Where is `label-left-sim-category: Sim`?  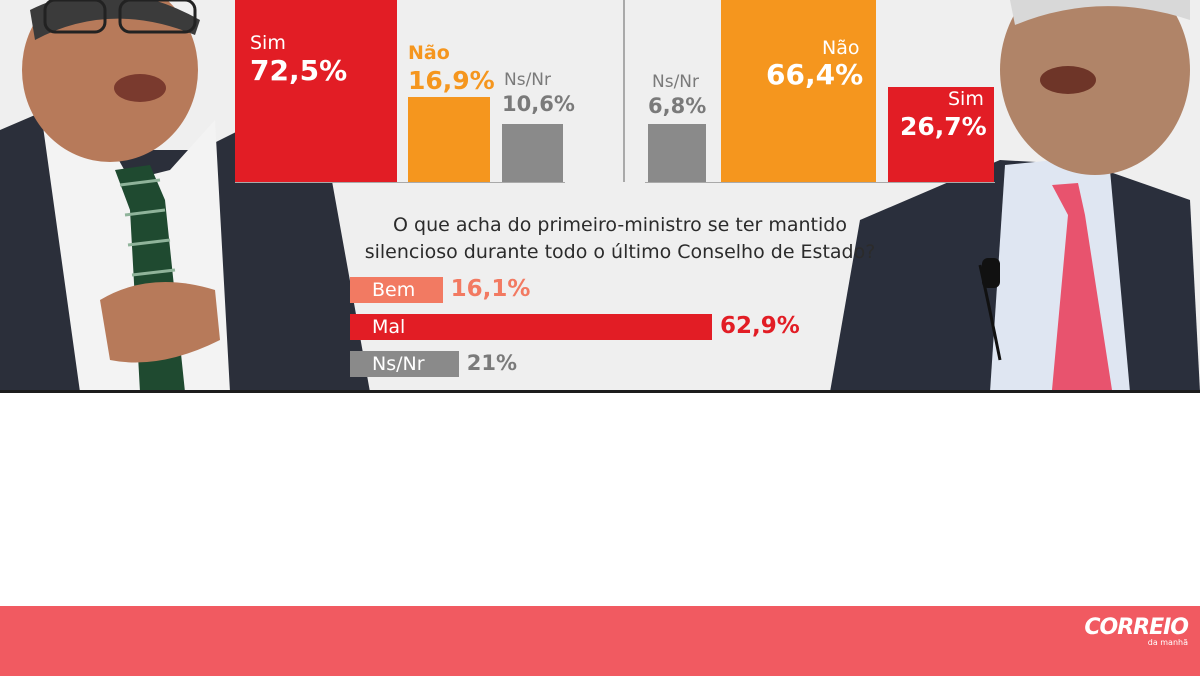
label-left-sim-category: Sim is located at coordinates (268, 43).